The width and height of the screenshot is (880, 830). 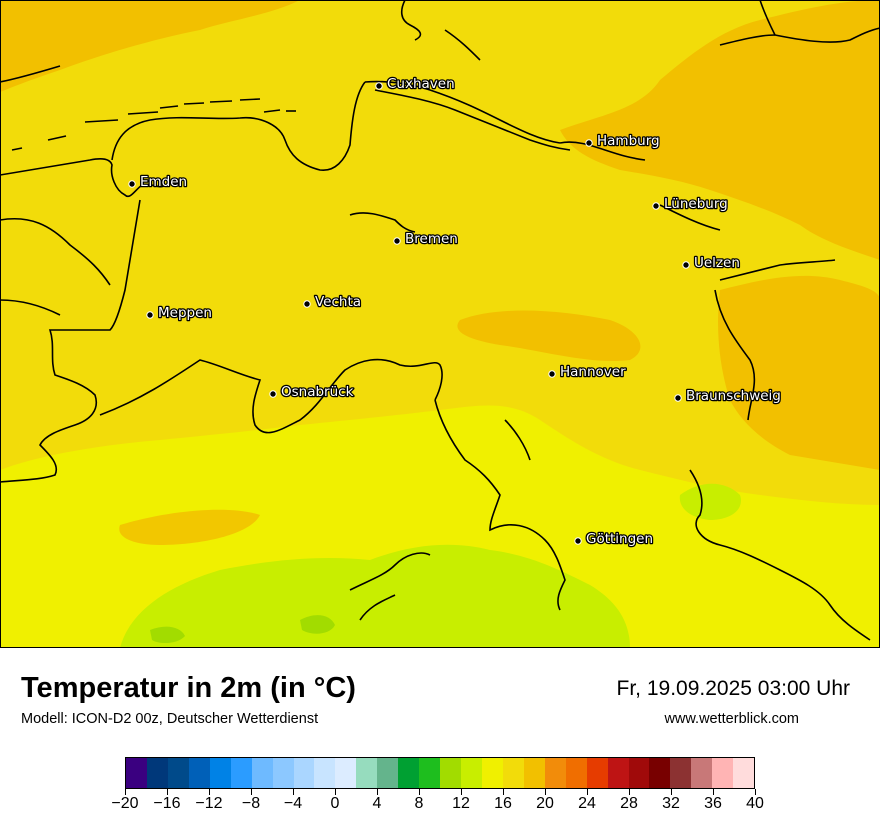 What do you see at coordinates (549, 336) in the screenshot?
I see `temp-field-20-22-center` at bounding box center [549, 336].